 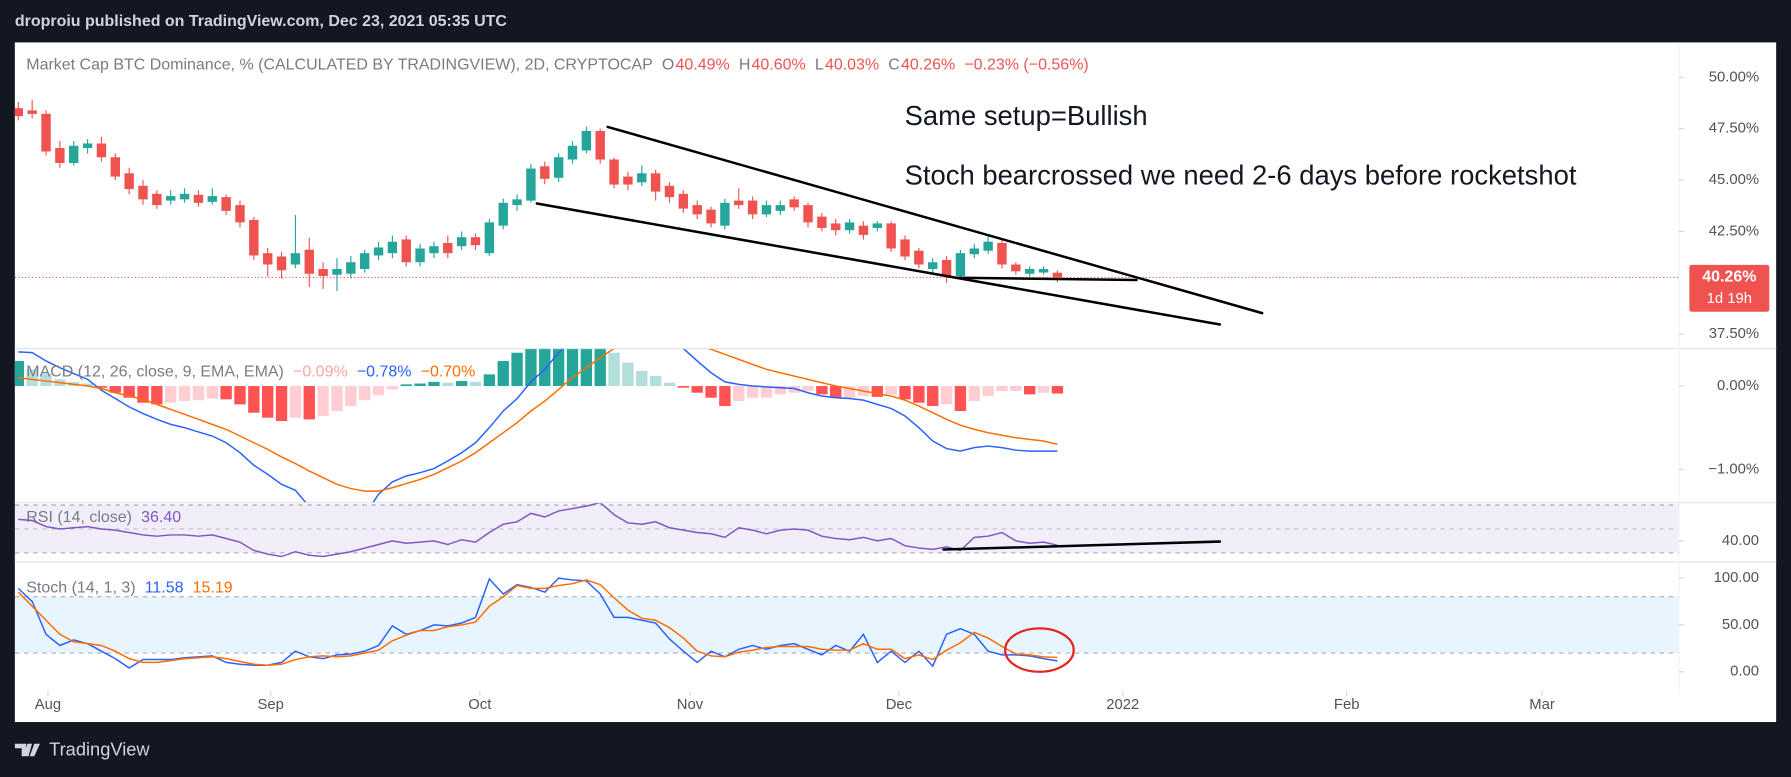 What do you see at coordinates (1734, 180) in the screenshot?
I see `y-tick-label: 45.00%` at bounding box center [1734, 180].